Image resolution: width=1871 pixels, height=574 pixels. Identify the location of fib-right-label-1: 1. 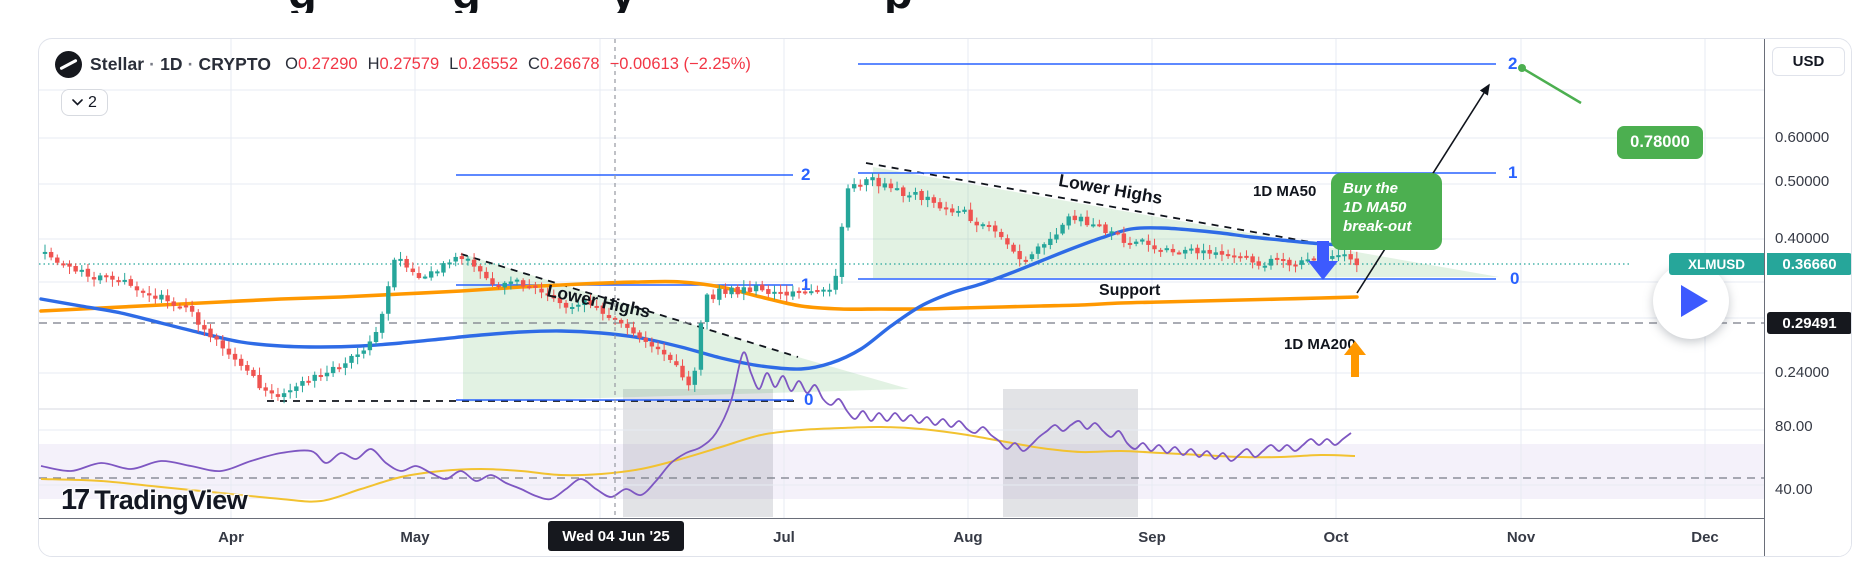
(1513, 172).